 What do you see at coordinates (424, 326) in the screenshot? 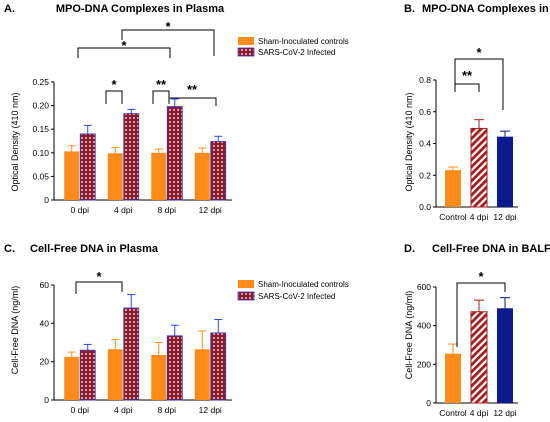
I see `y-tick-label: 400` at bounding box center [424, 326].